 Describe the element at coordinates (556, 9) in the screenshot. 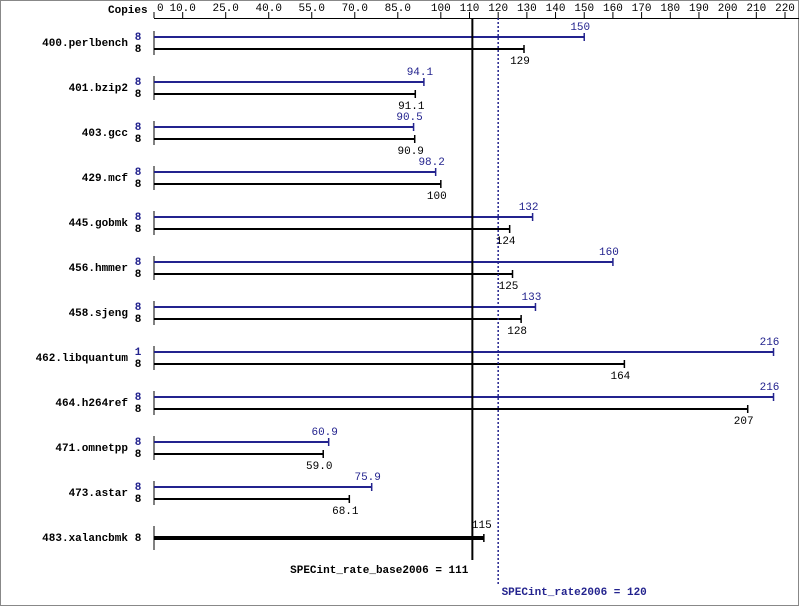

I see `x-tick-label: 140` at that location.